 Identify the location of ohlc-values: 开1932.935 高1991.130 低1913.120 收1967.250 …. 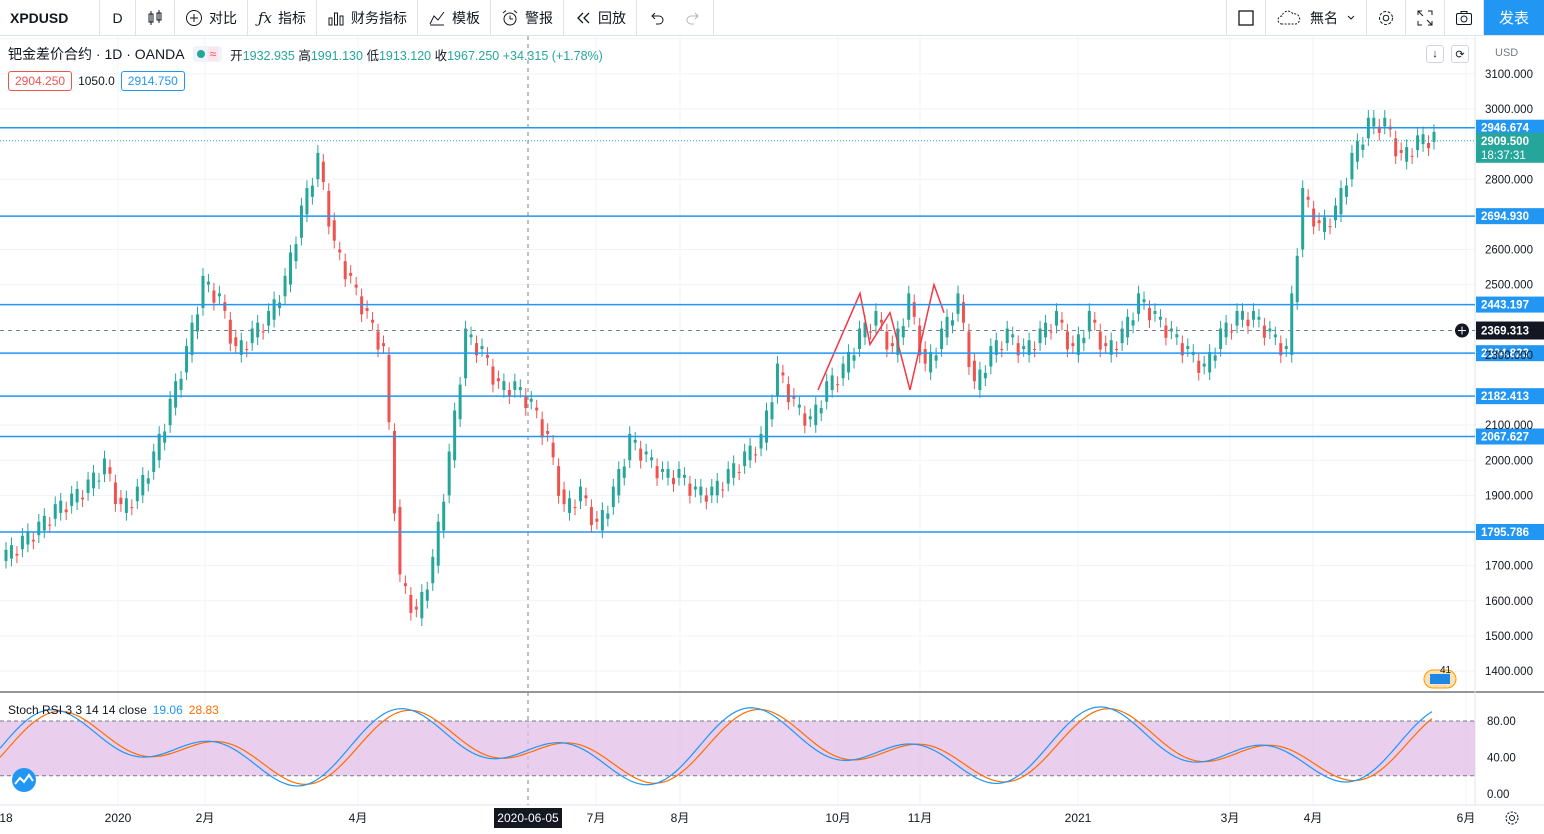
(416, 54).